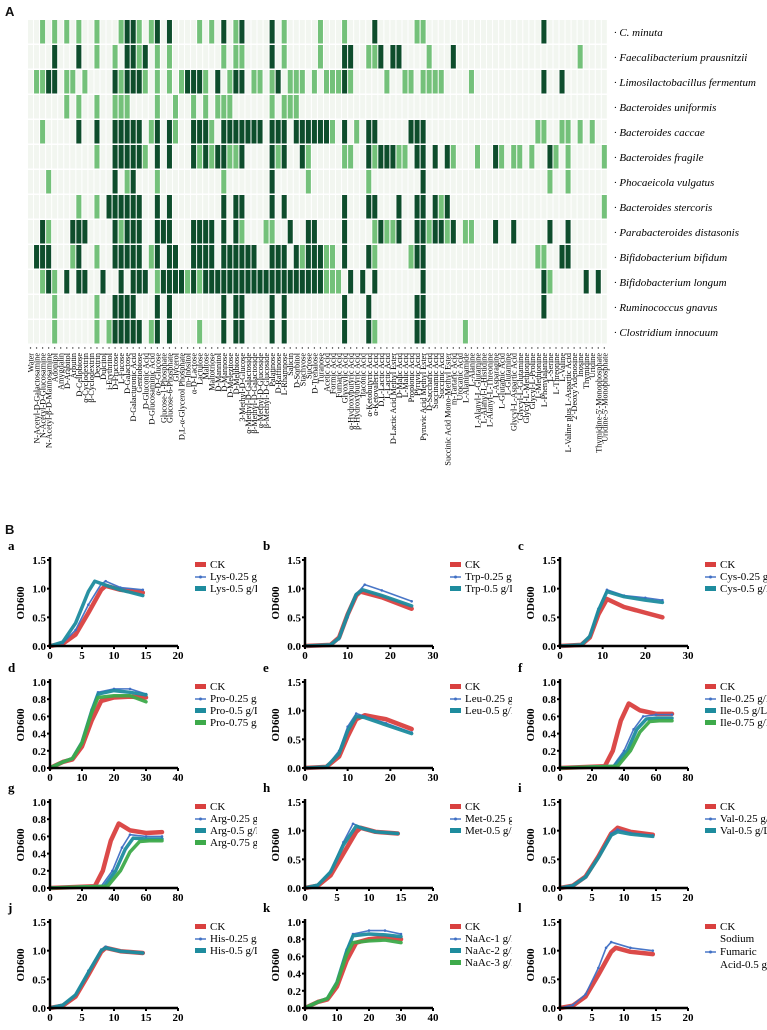 The width and height of the screenshot is (767, 1030). Describe the element at coordinates (664, 183) in the screenshot. I see `organism-label: · Phocaeicola vulgatus` at that location.